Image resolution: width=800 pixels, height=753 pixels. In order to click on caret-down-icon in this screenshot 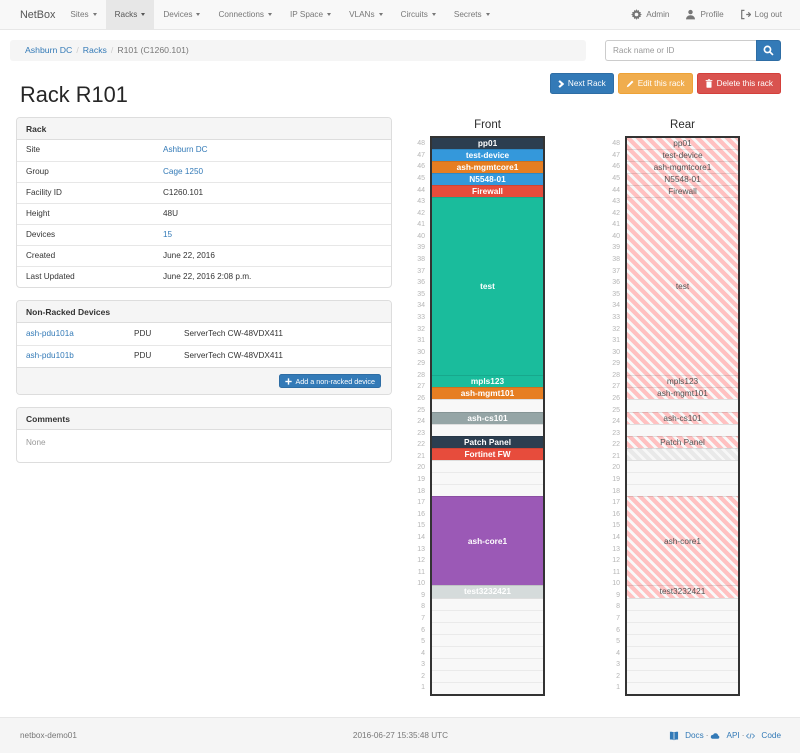, I will do `click(487, 14)`.